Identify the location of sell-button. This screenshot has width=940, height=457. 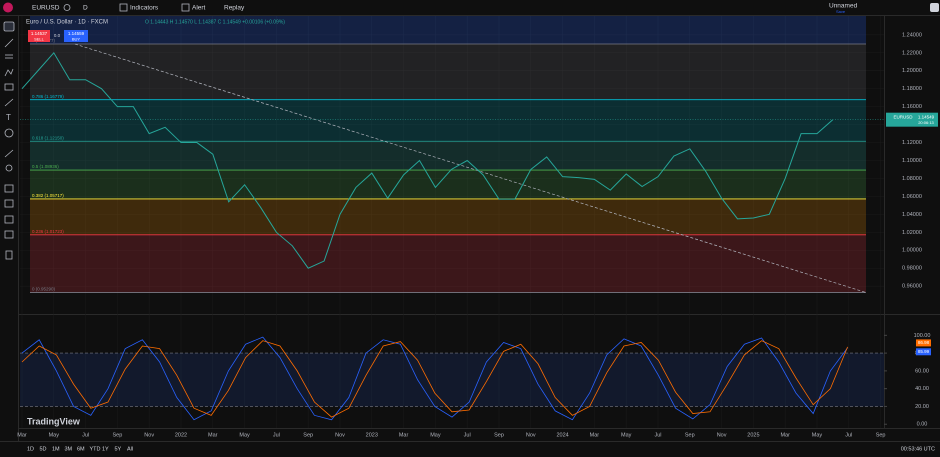
(39, 36).